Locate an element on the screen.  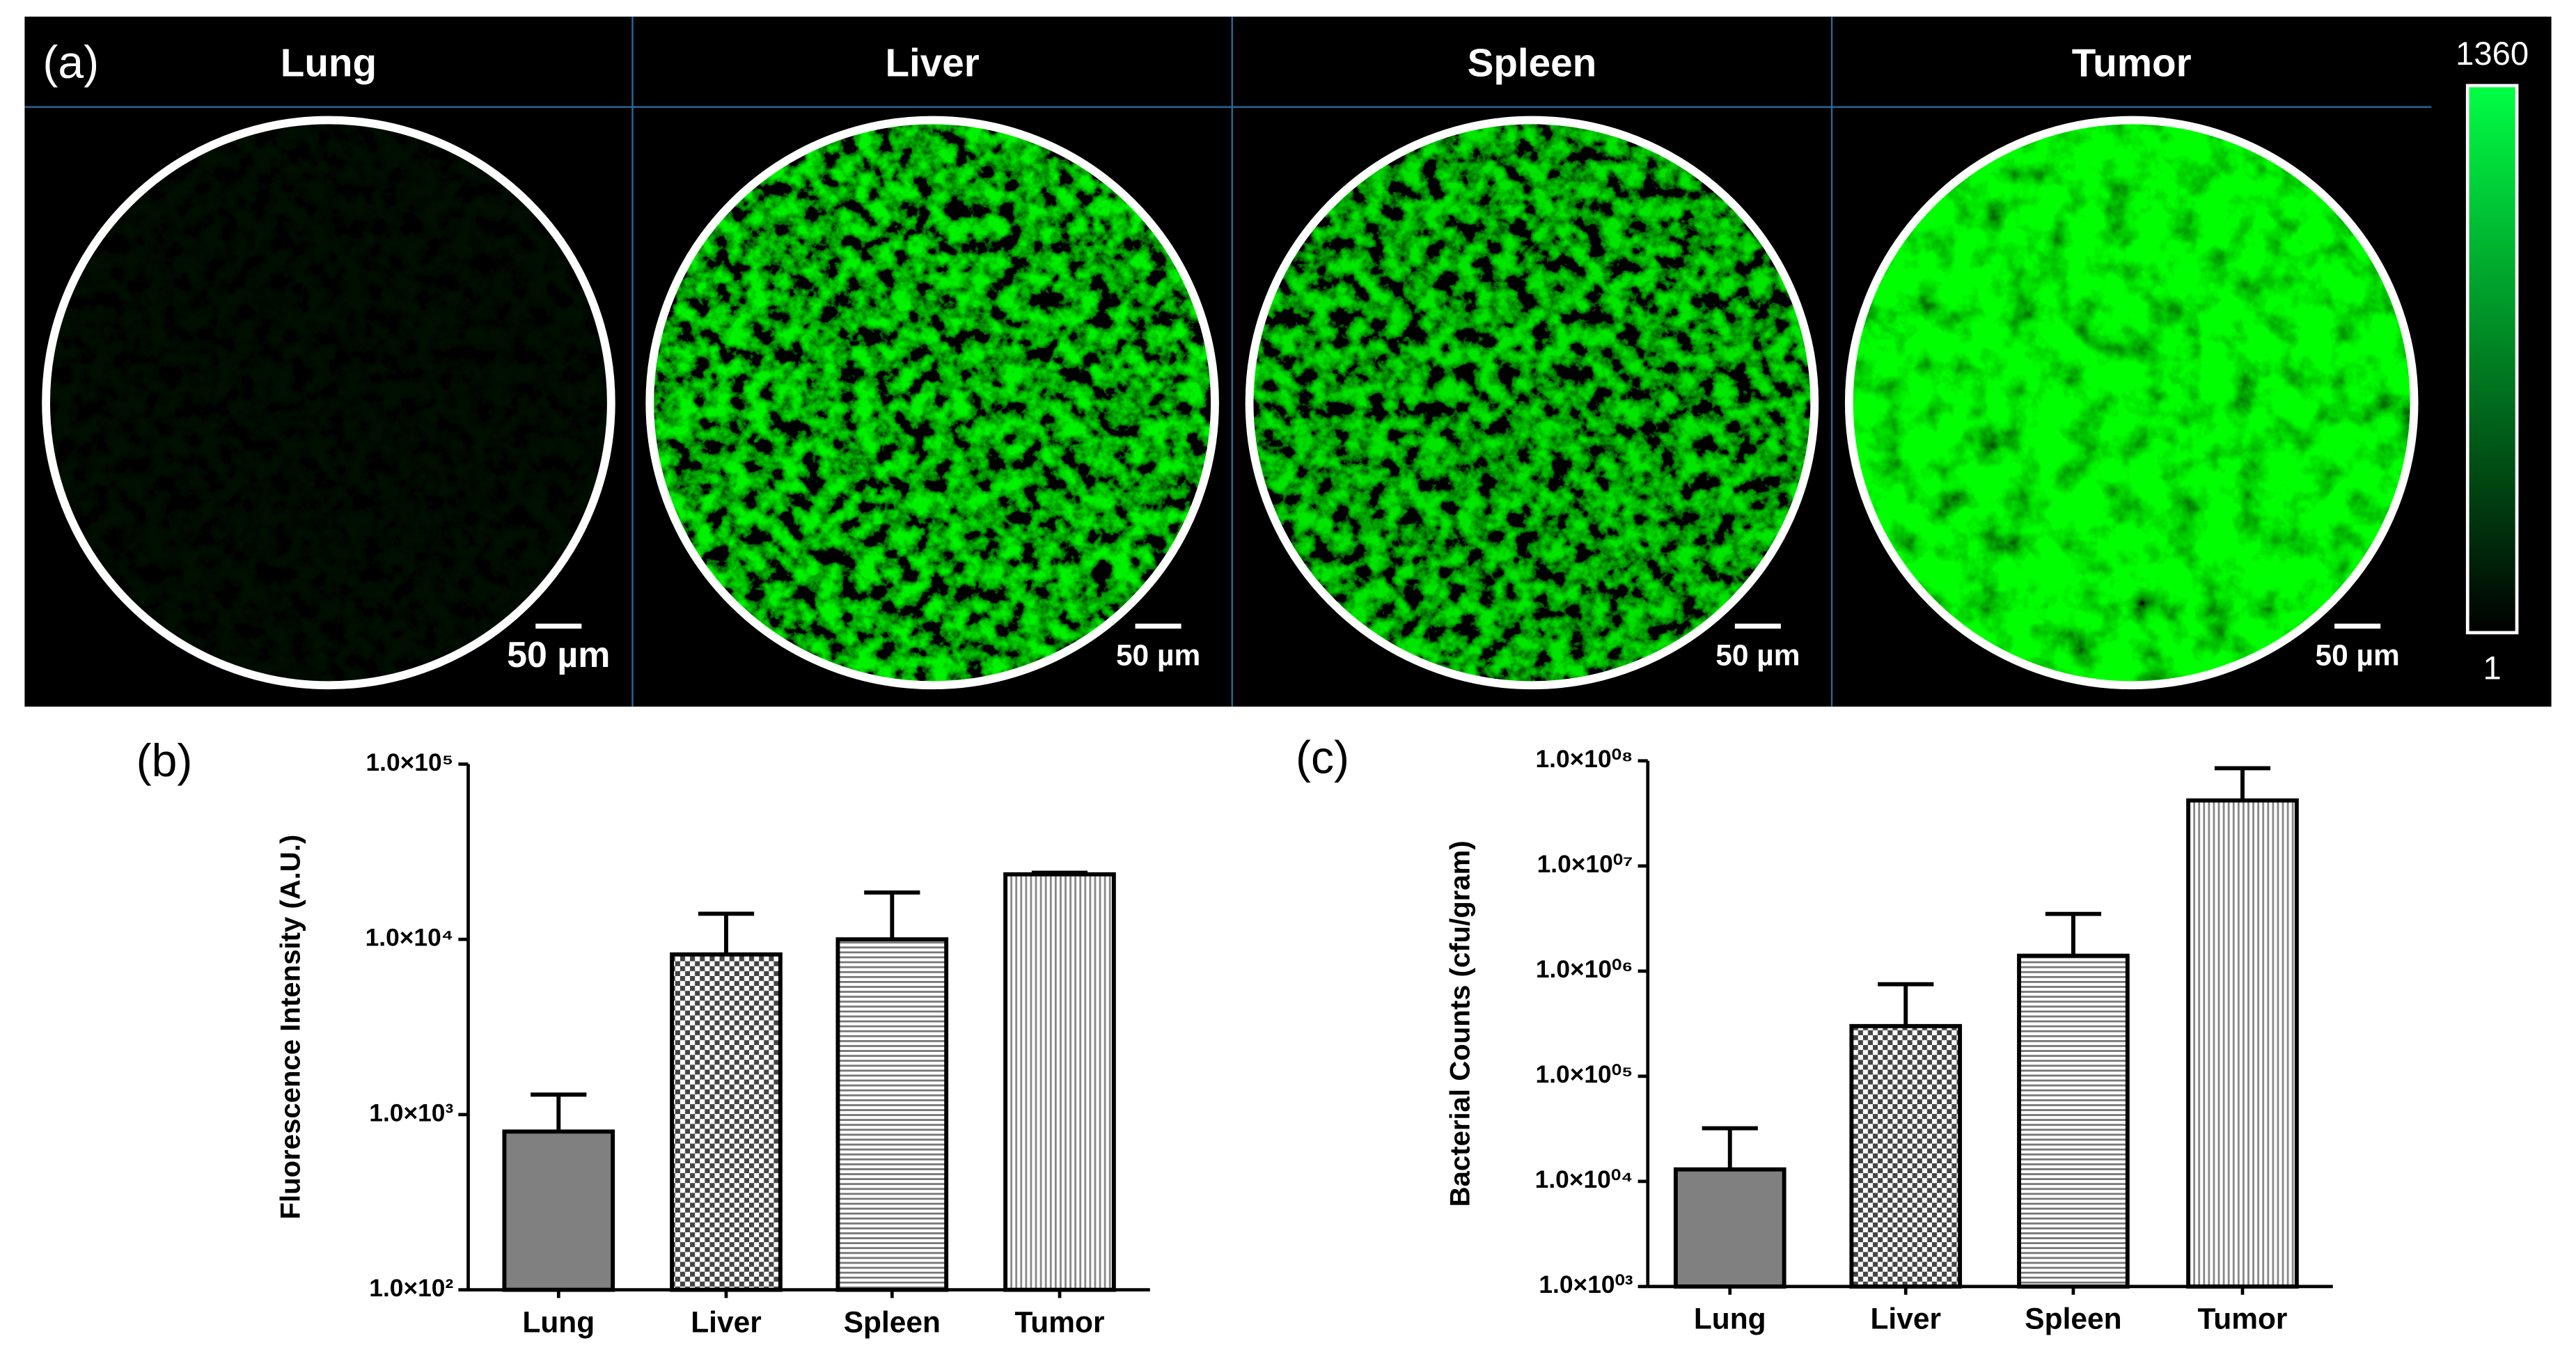
panel-title: Tumor is located at coordinates (2132, 64).